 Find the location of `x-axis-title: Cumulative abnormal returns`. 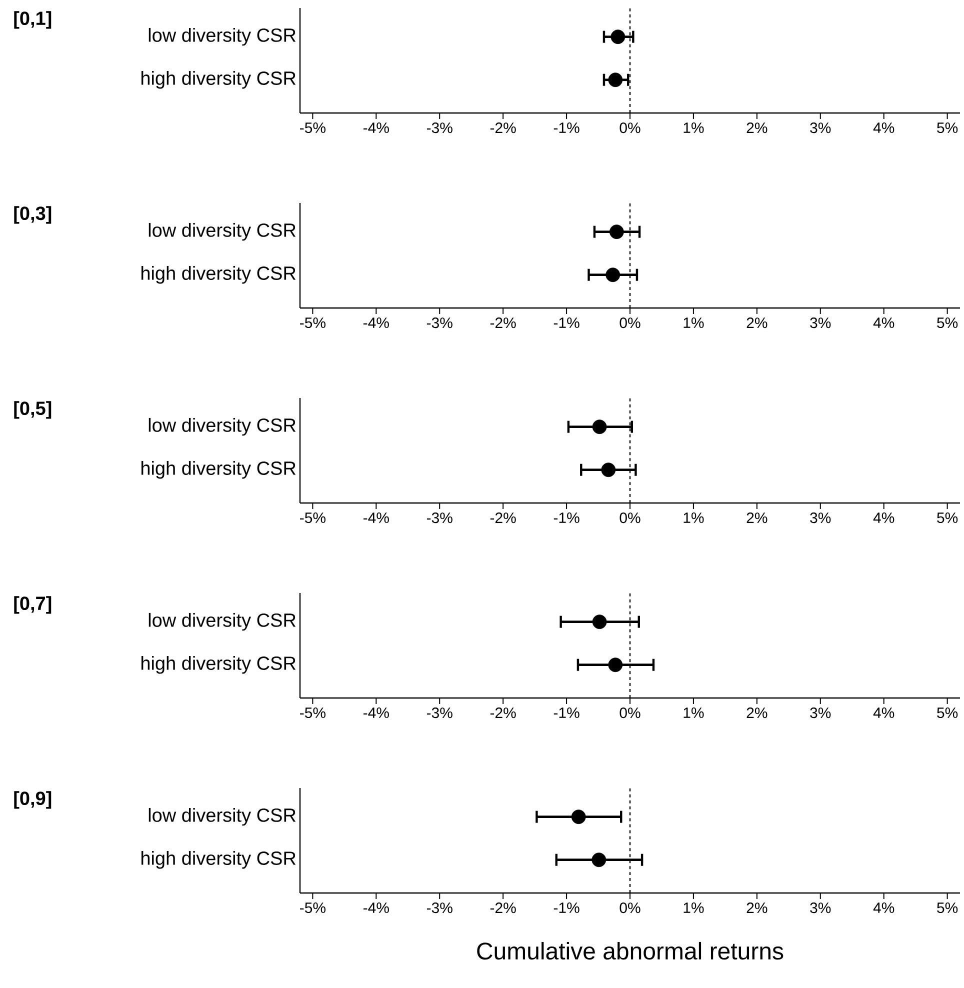

x-axis-title: Cumulative abnormal returns is located at coordinates (630, 951).